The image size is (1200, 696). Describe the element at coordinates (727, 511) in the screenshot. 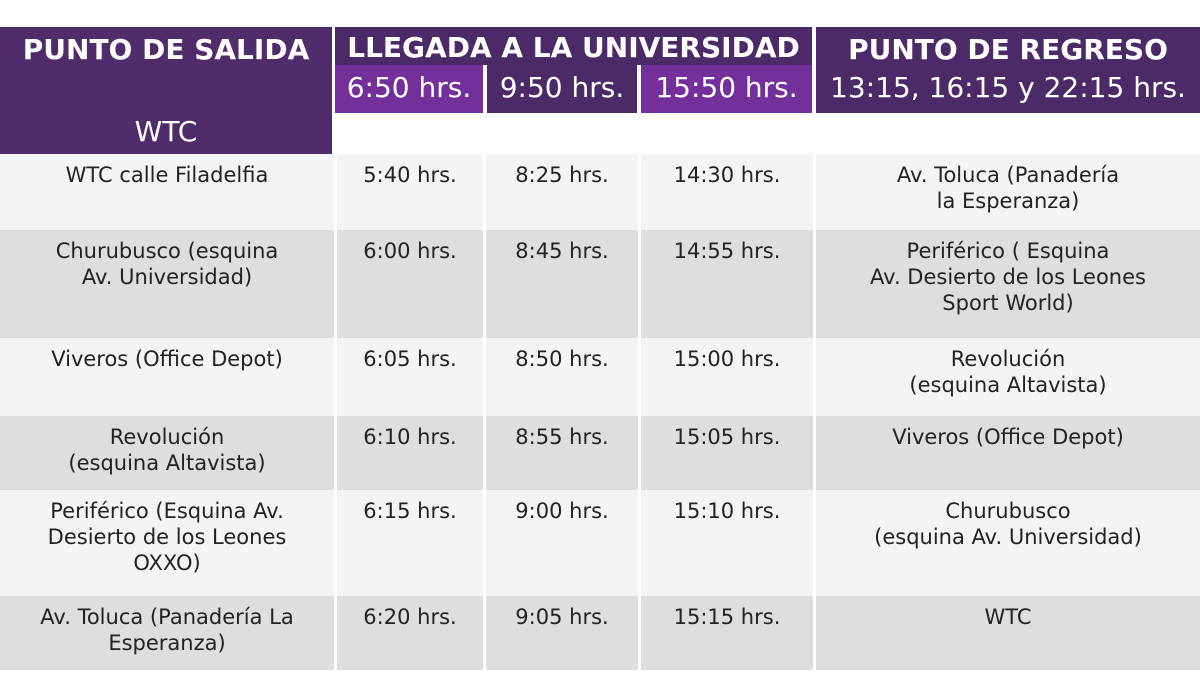

I see `time-cell: 15:10 hrs.` at that location.